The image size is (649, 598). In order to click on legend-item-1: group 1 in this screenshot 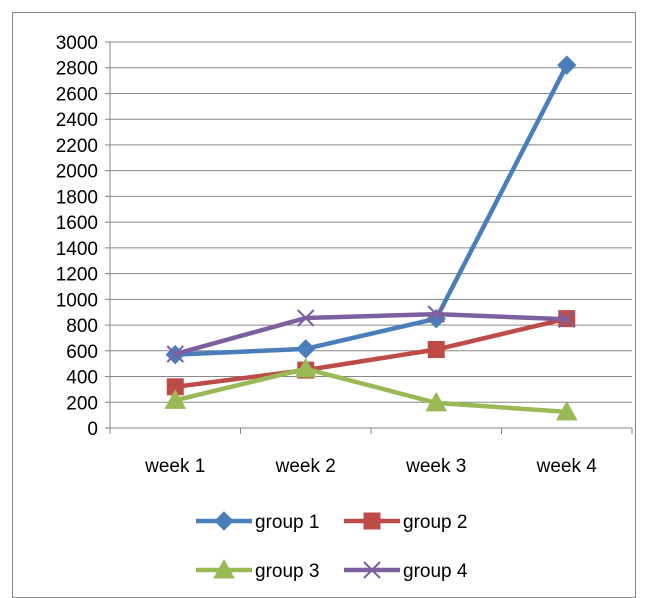, I will do `click(257, 522)`.